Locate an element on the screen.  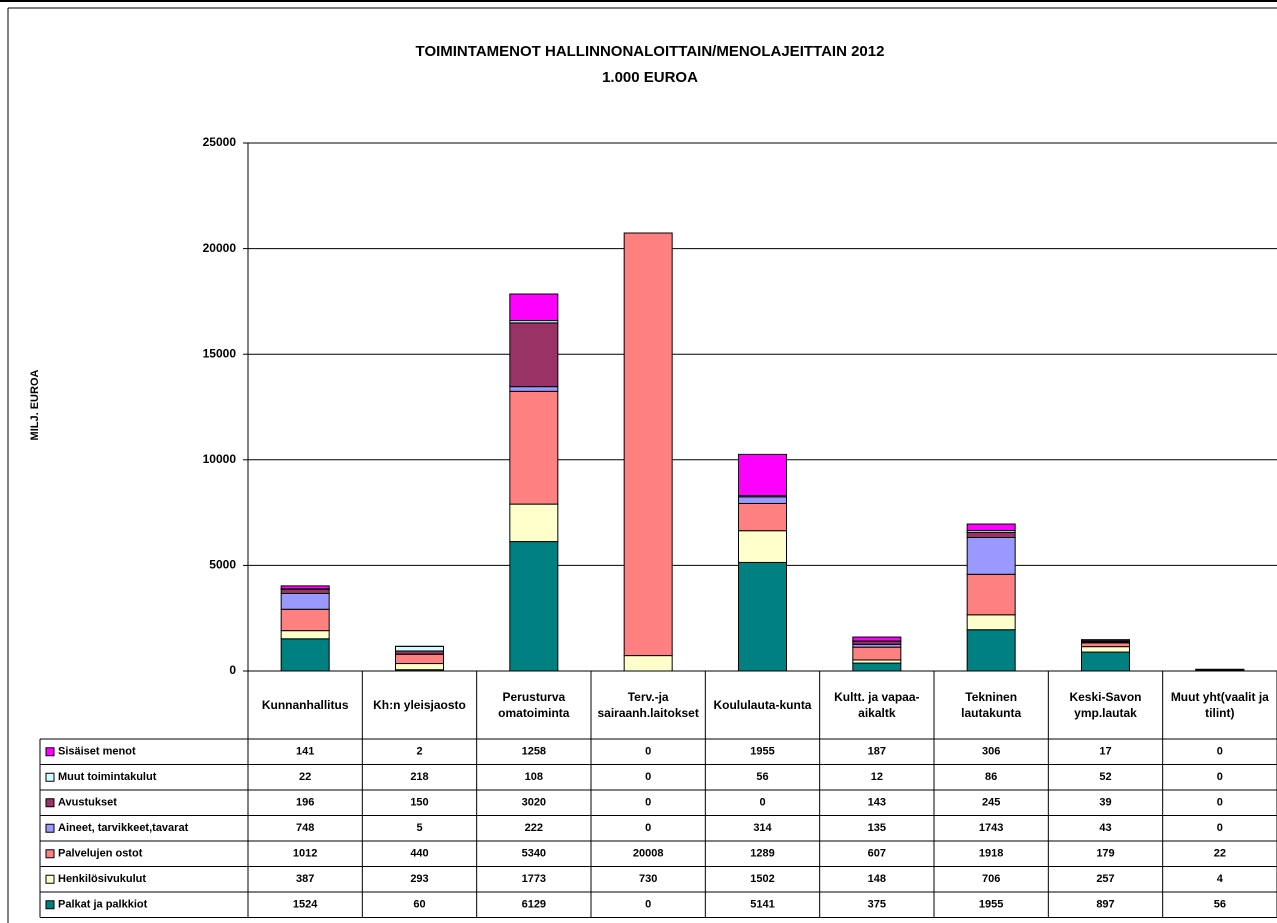
table-value: 56 is located at coordinates (1220, 905).